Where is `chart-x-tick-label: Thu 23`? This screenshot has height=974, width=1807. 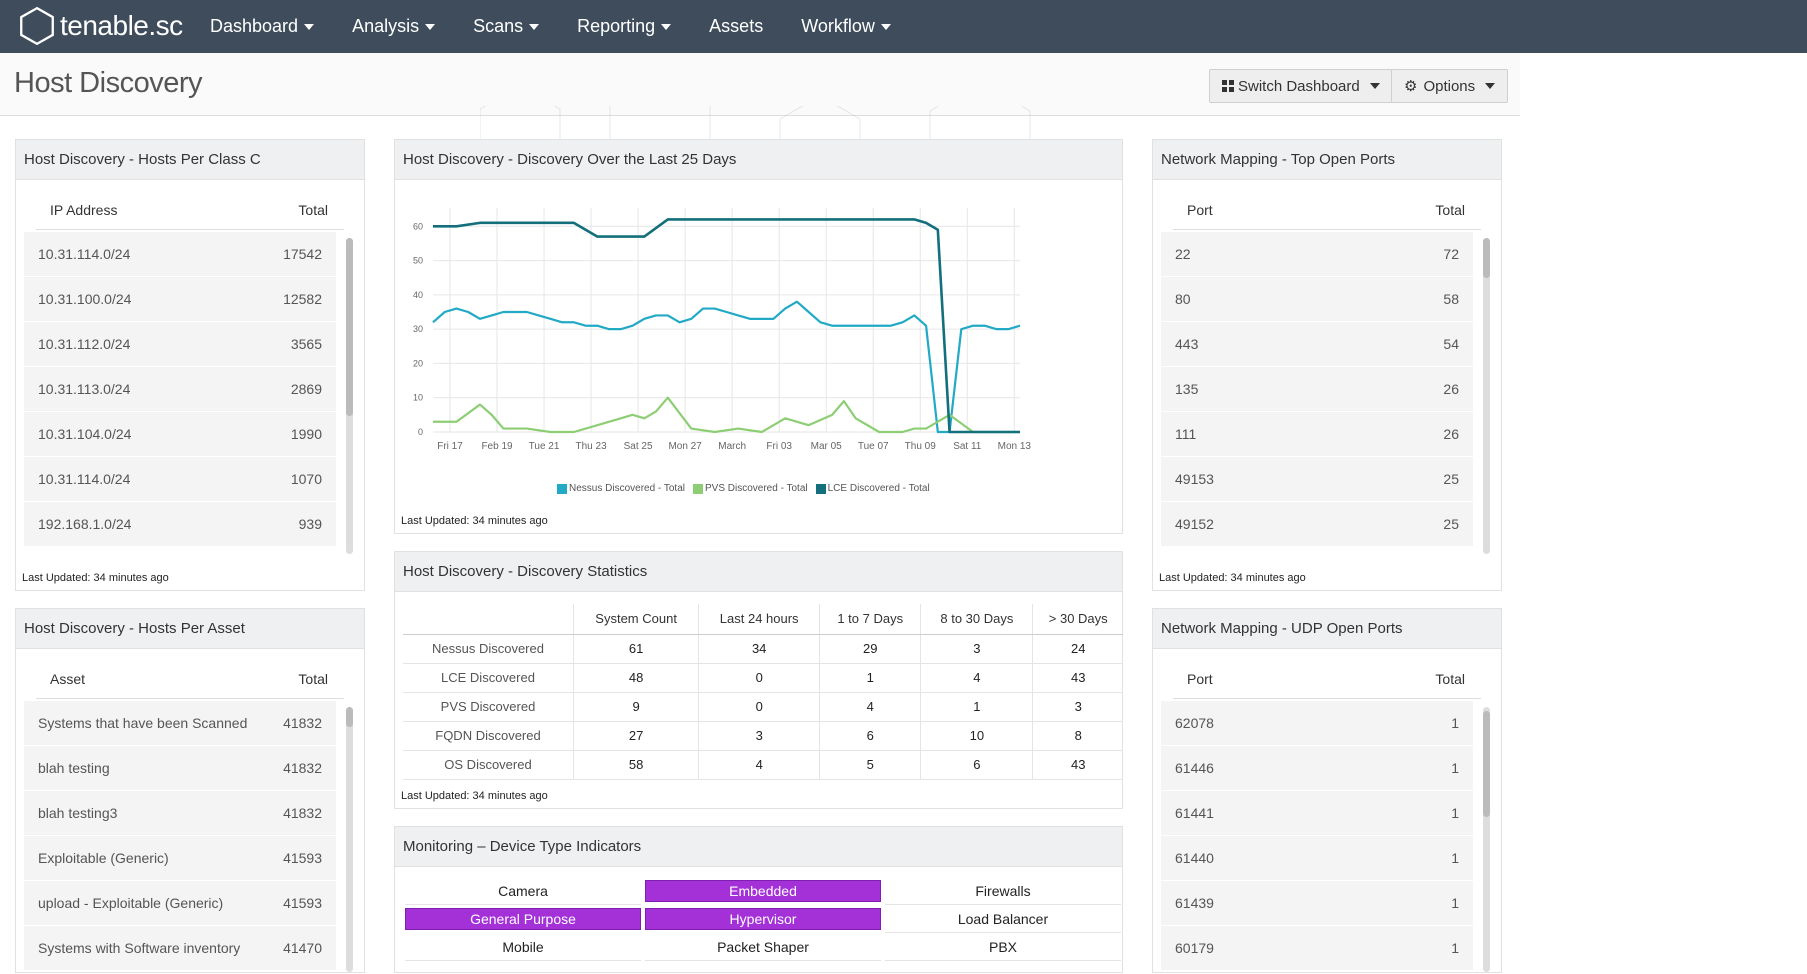 chart-x-tick-label: Thu 23 is located at coordinates (592, 446).